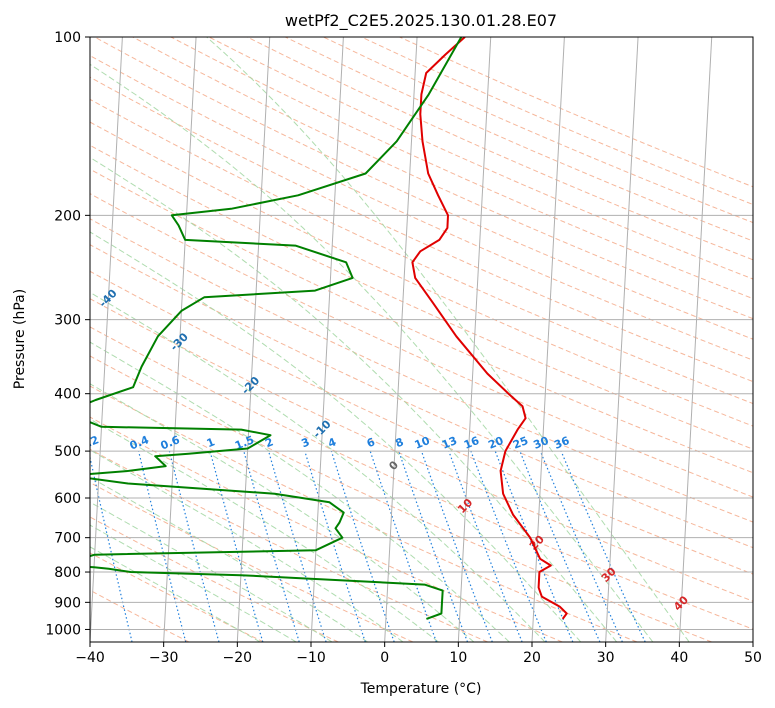 The height and width of the screenshot is (708, 775). What do you see at coordinates (67, 452) in the screenshot?
I see `y-tick-label: 500` at bounding box center [67, 452].